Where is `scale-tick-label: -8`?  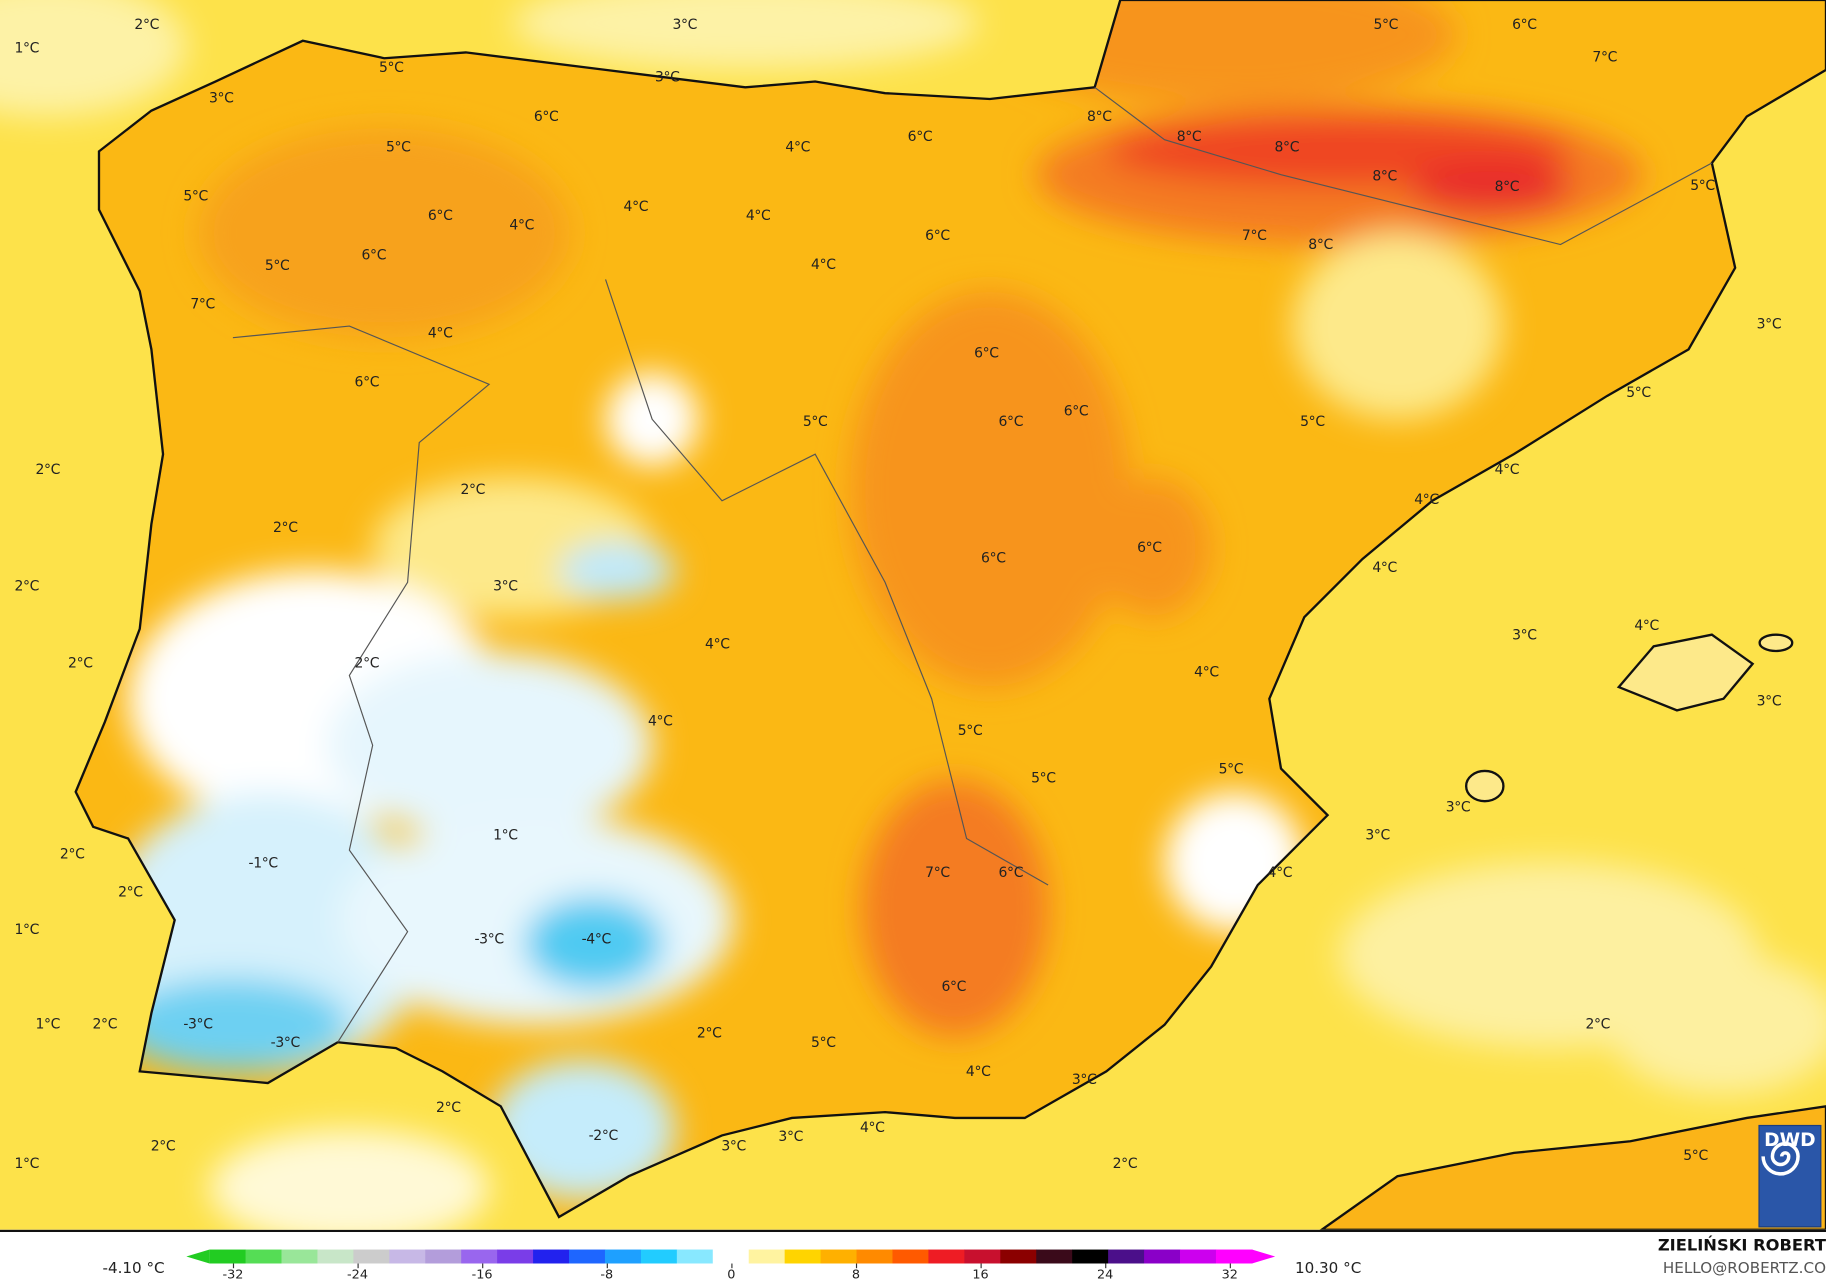
scale-tick-label: -8 is located at coordinates (607, 1275).